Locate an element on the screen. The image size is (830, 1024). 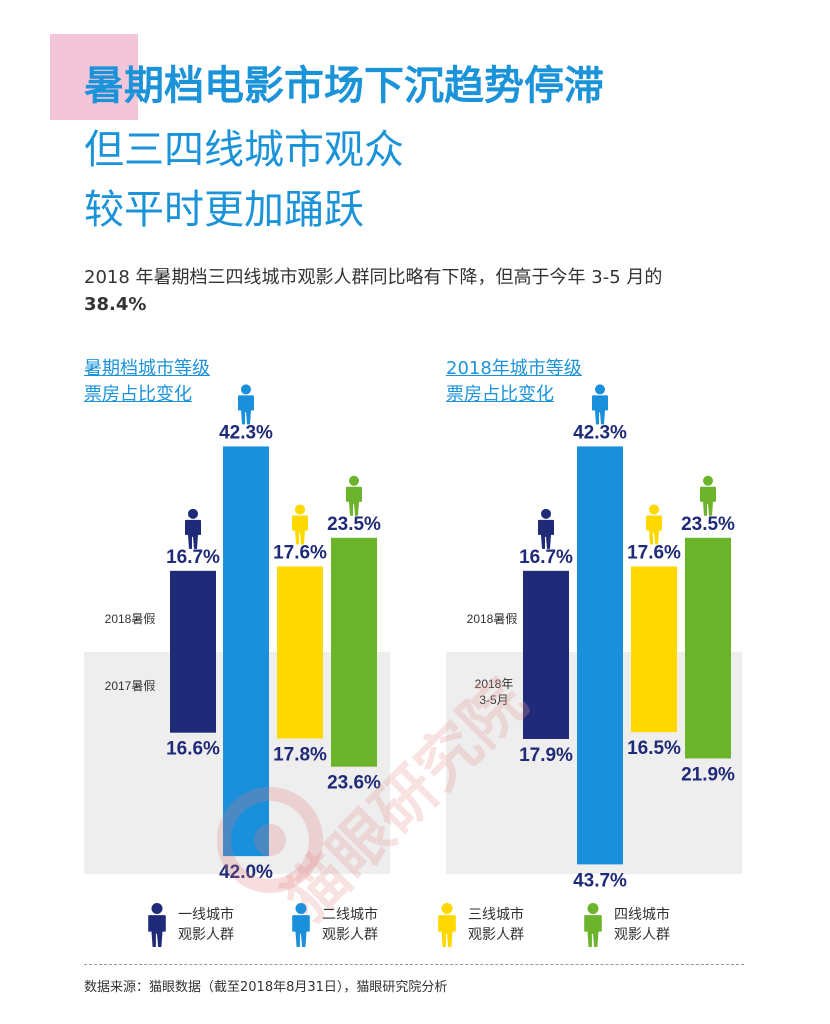
chart-2-title-line-2: 票房占比变化 is located at coordinates (500, 394).